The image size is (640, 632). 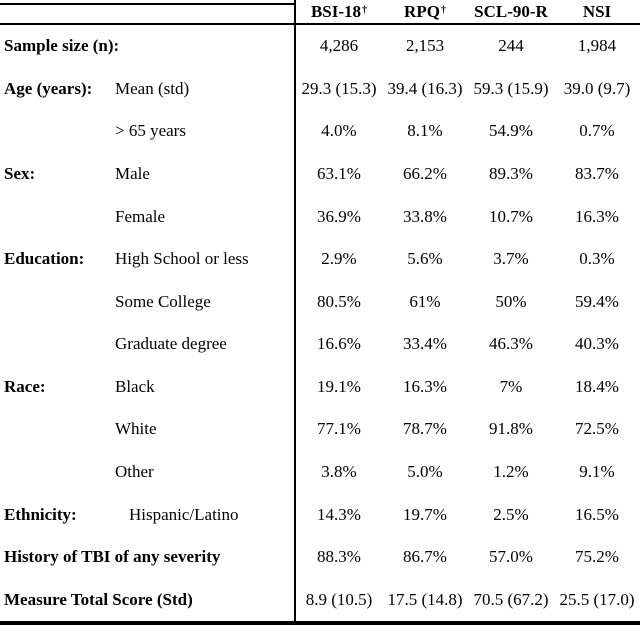 I want to click on column-header-bsi-18: BSI-18 †, so click(x=339, y=11).